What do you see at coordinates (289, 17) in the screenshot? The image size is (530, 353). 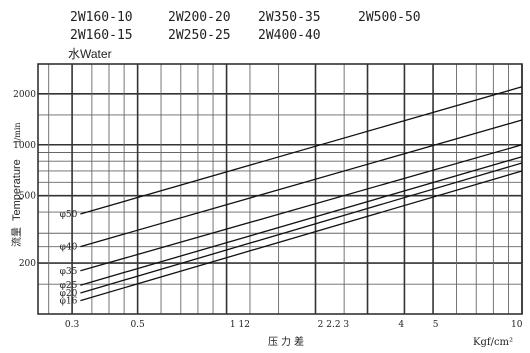 I see `model-2w350-35: 2W350-35` at bounding box center [289, 17].